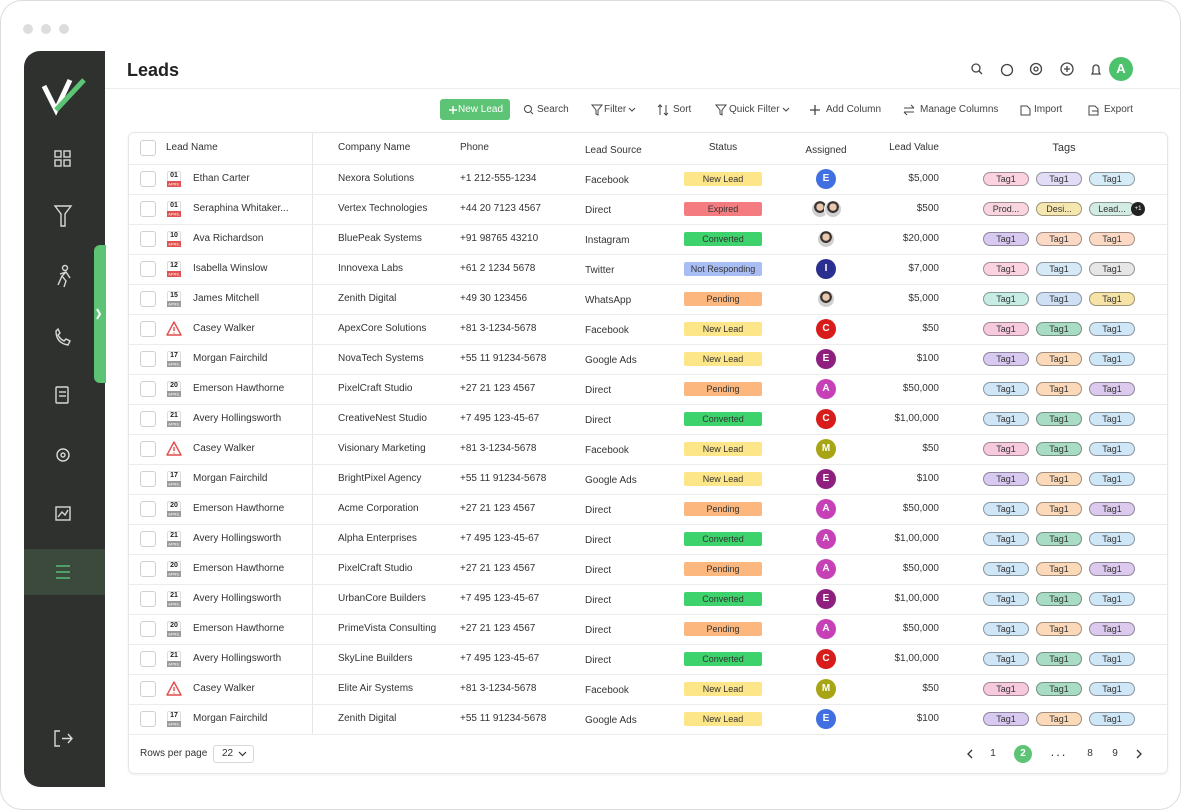 The image size is (1181, 810). I want to click on toolbar-item: New Lead, so click(481, 109).